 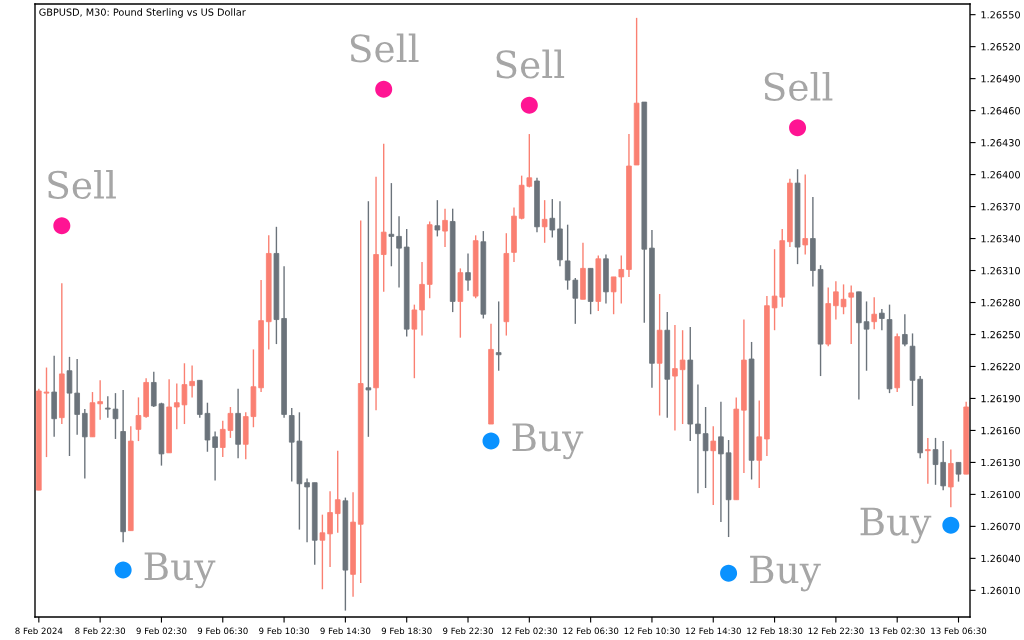 What do you see at coordinates (39, 631) in the screenshot?
I see `x-tick-label: 8 Feb 2024` at bounding box center [39, 631].